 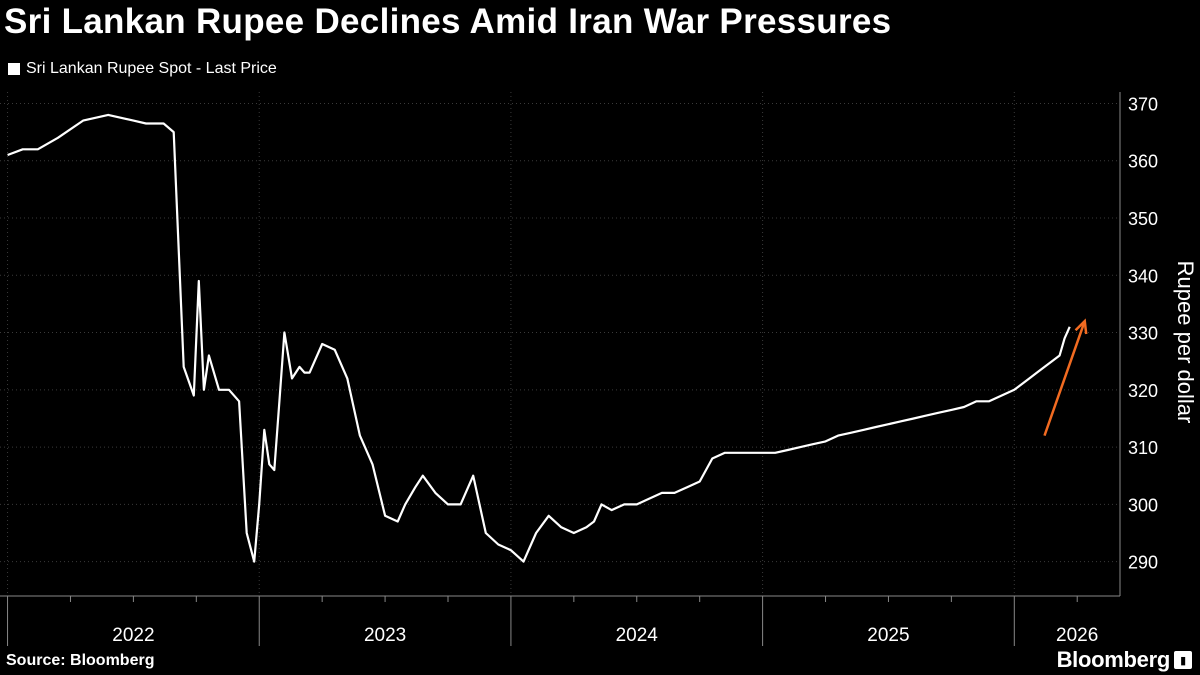 I want to click on x-tick-label: 2022, so click(x=133, y=635).